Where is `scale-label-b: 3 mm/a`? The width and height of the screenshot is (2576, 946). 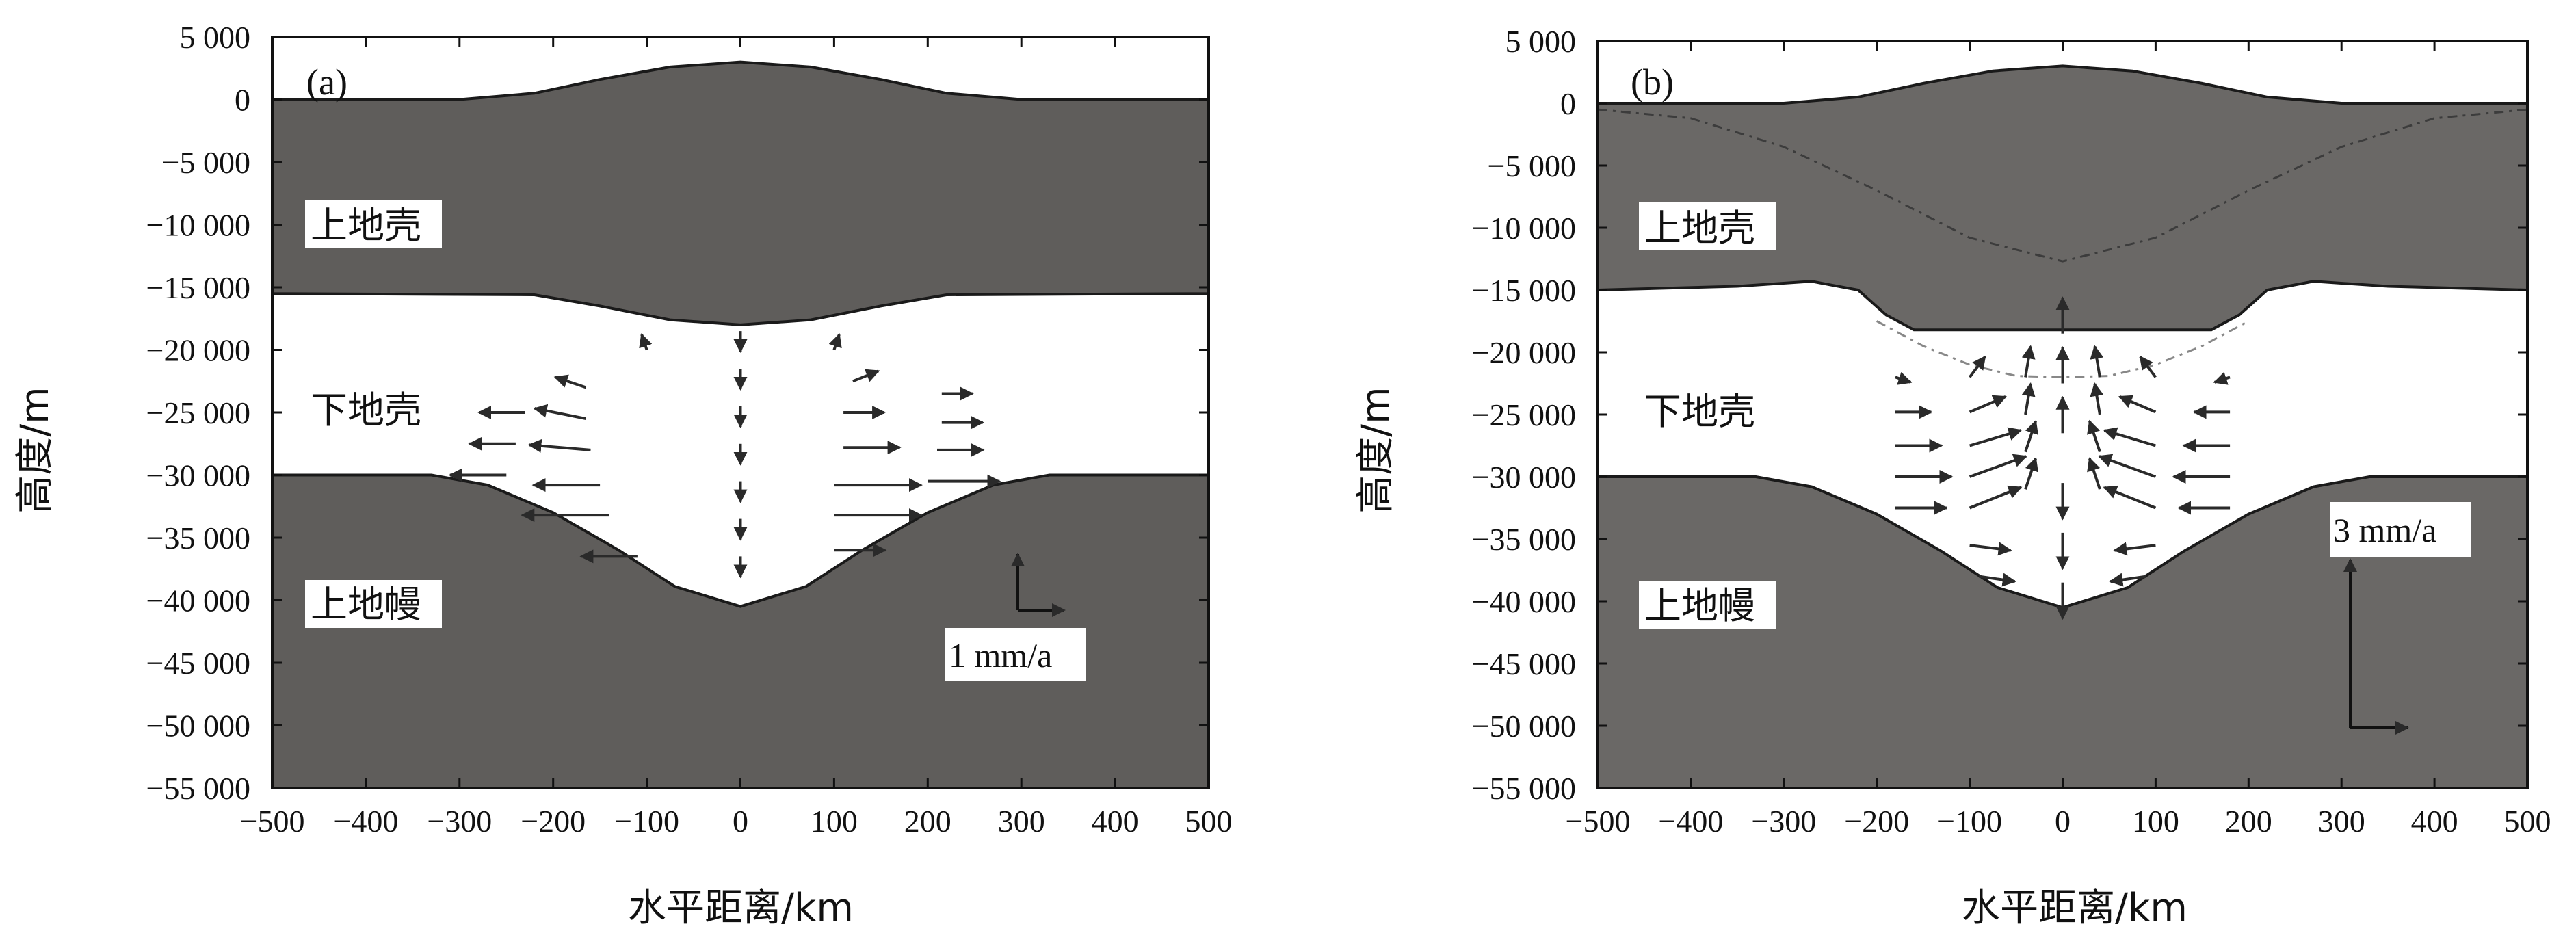 scale-label-b: 3 mm/a is located at coordinates (2384, 530).